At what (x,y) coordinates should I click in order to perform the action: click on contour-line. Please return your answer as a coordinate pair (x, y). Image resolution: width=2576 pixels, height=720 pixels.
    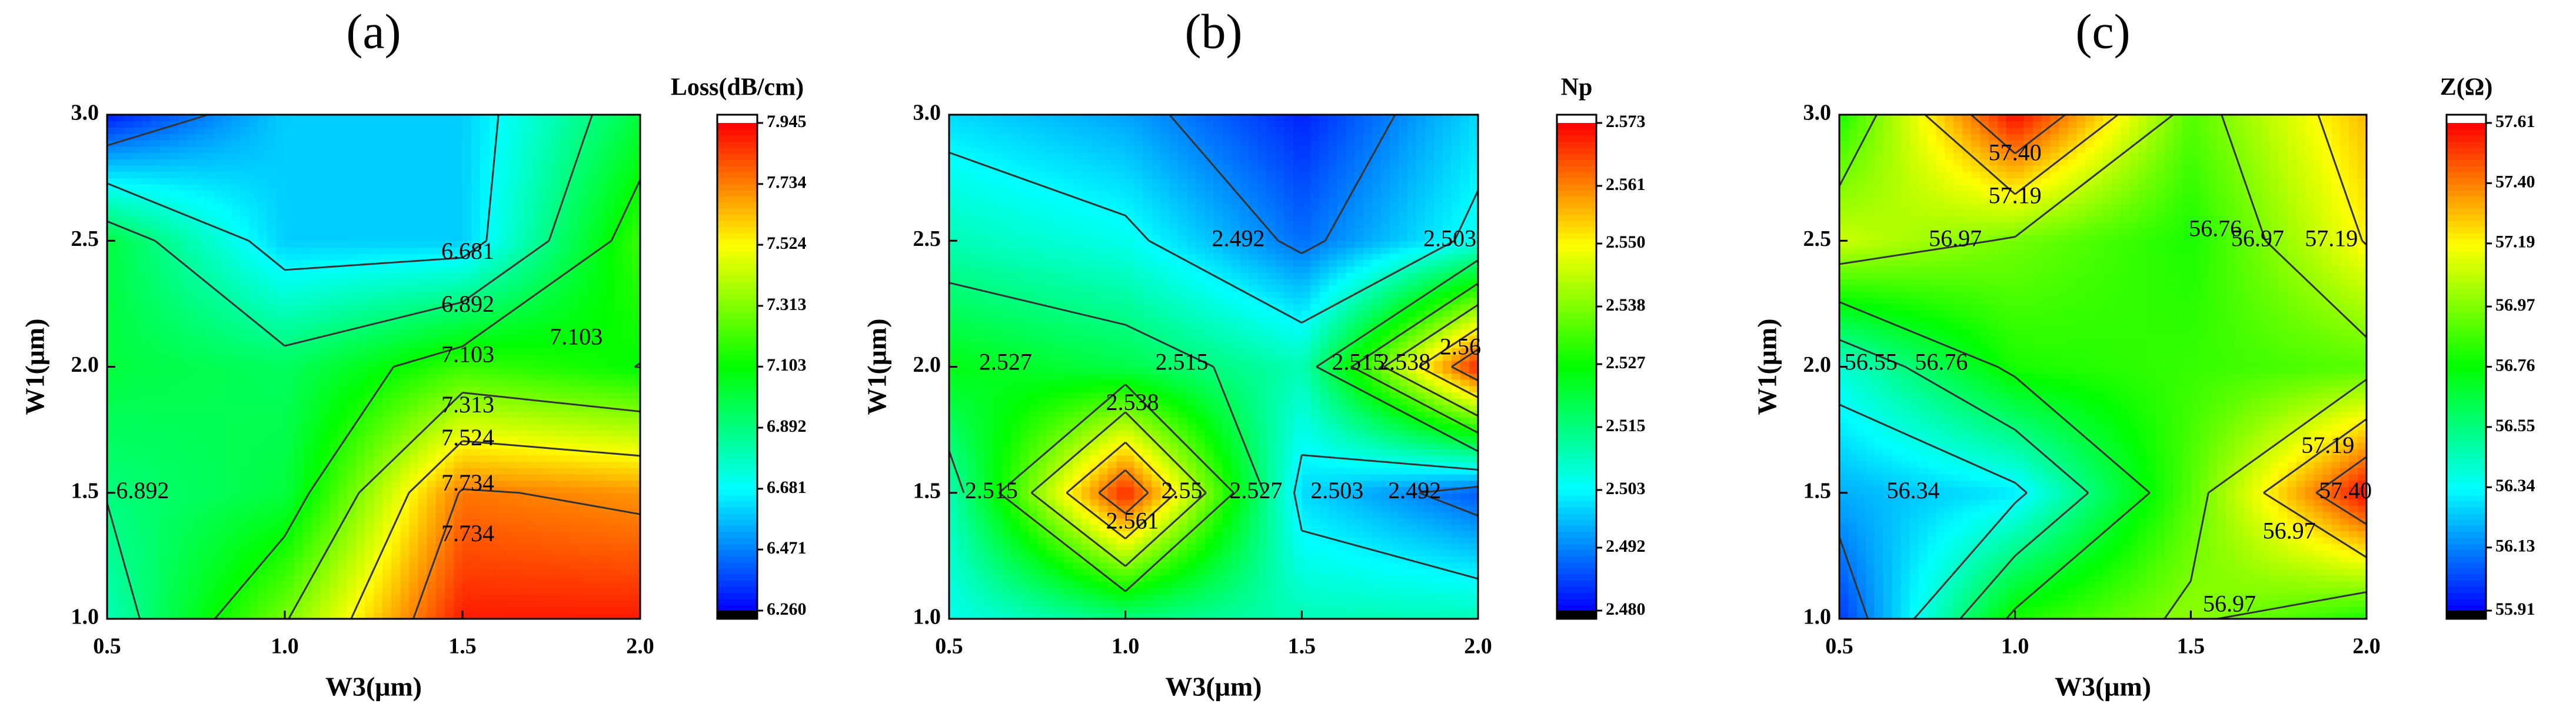
    Looking at the image, I should click on (123, 560).